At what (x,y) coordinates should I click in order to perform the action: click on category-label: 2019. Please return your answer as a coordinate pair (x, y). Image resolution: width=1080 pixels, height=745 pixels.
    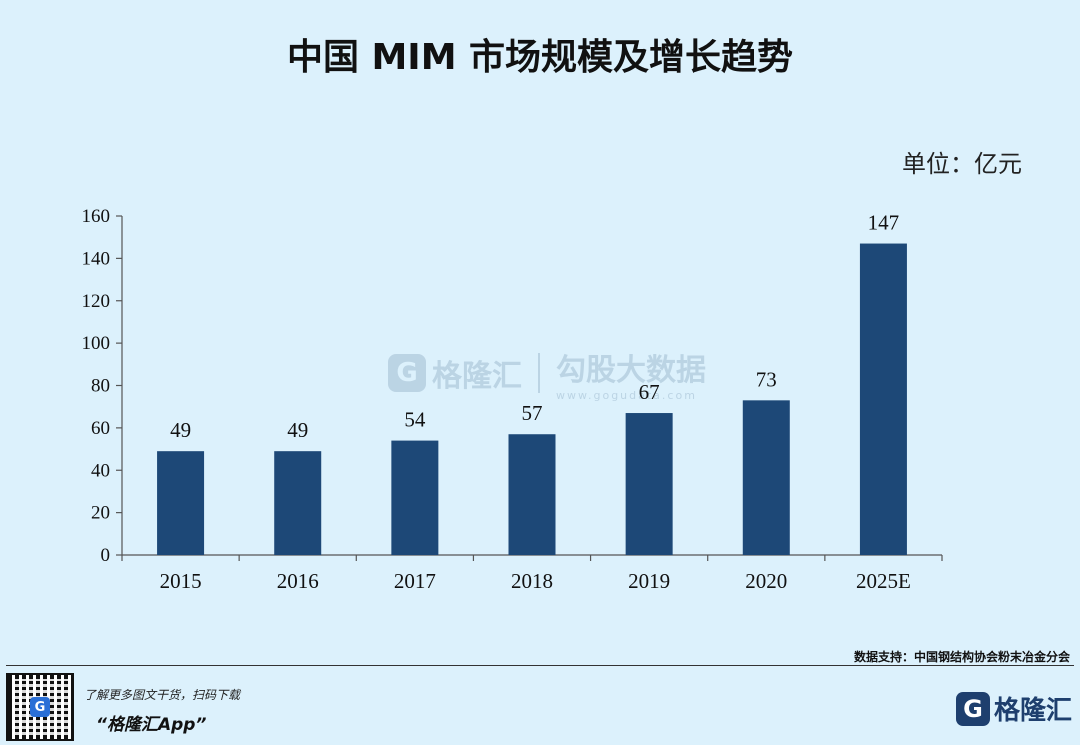
    Looking at the image, I should click on (649, 581).